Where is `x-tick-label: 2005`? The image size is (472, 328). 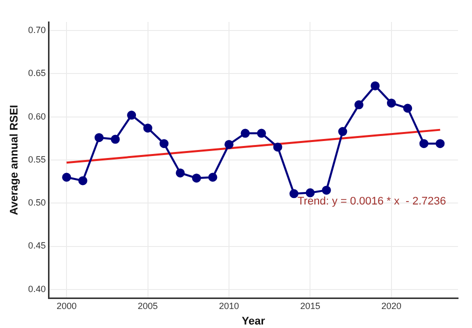 x-tick-label: 2005 is located at coordinates (148, 305).